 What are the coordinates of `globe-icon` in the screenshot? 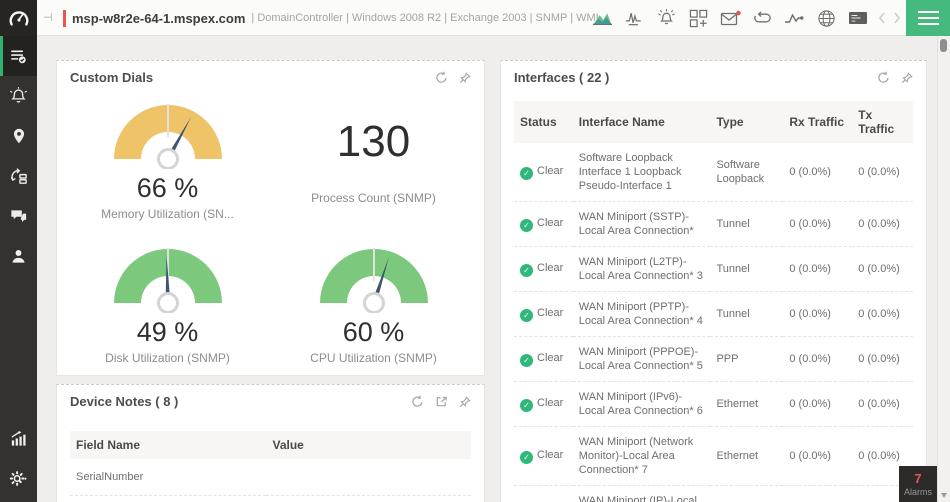 It's located at (826, 18).